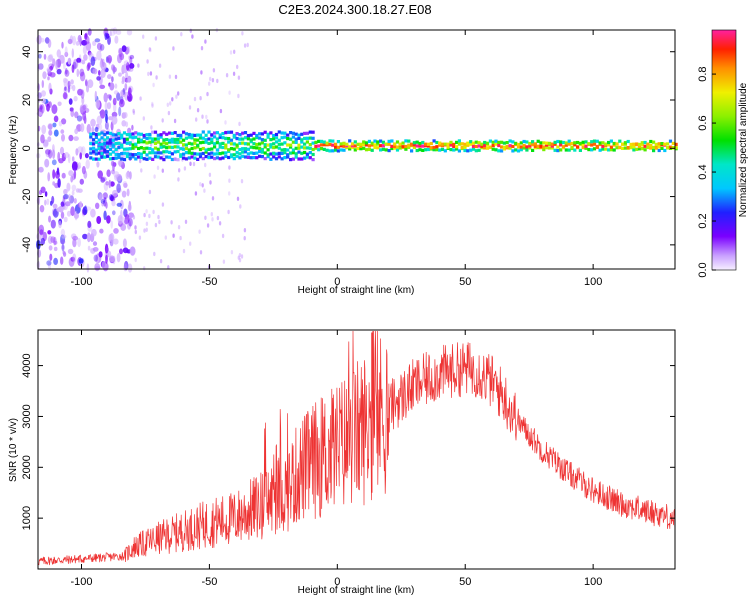  I want to click on spectrogram-x-tick-label: -100, so click(81, 282).